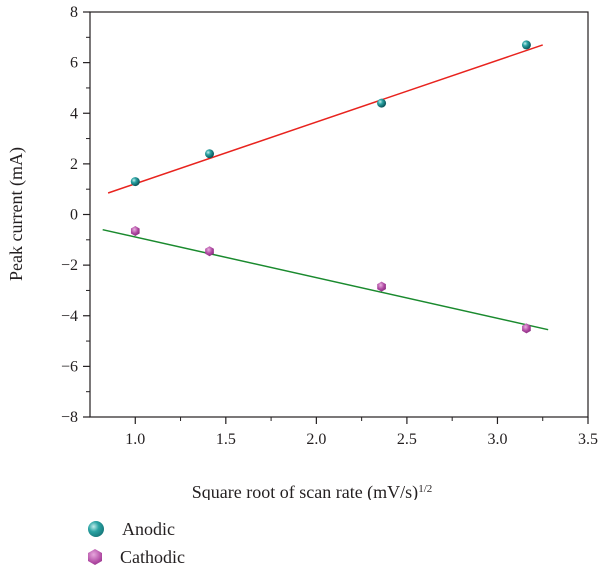  I want to click on anodic-marker-icon, so click(96, 529).